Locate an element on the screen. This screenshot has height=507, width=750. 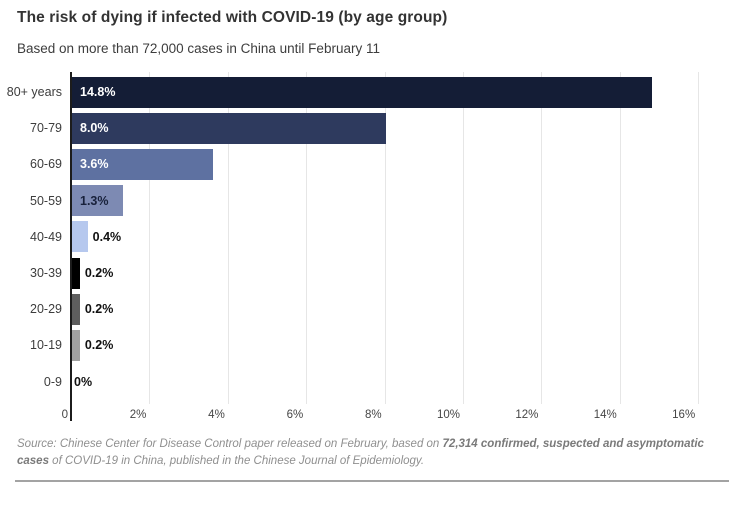
x-tick-label: 8% is located at coordinates (373, 415).